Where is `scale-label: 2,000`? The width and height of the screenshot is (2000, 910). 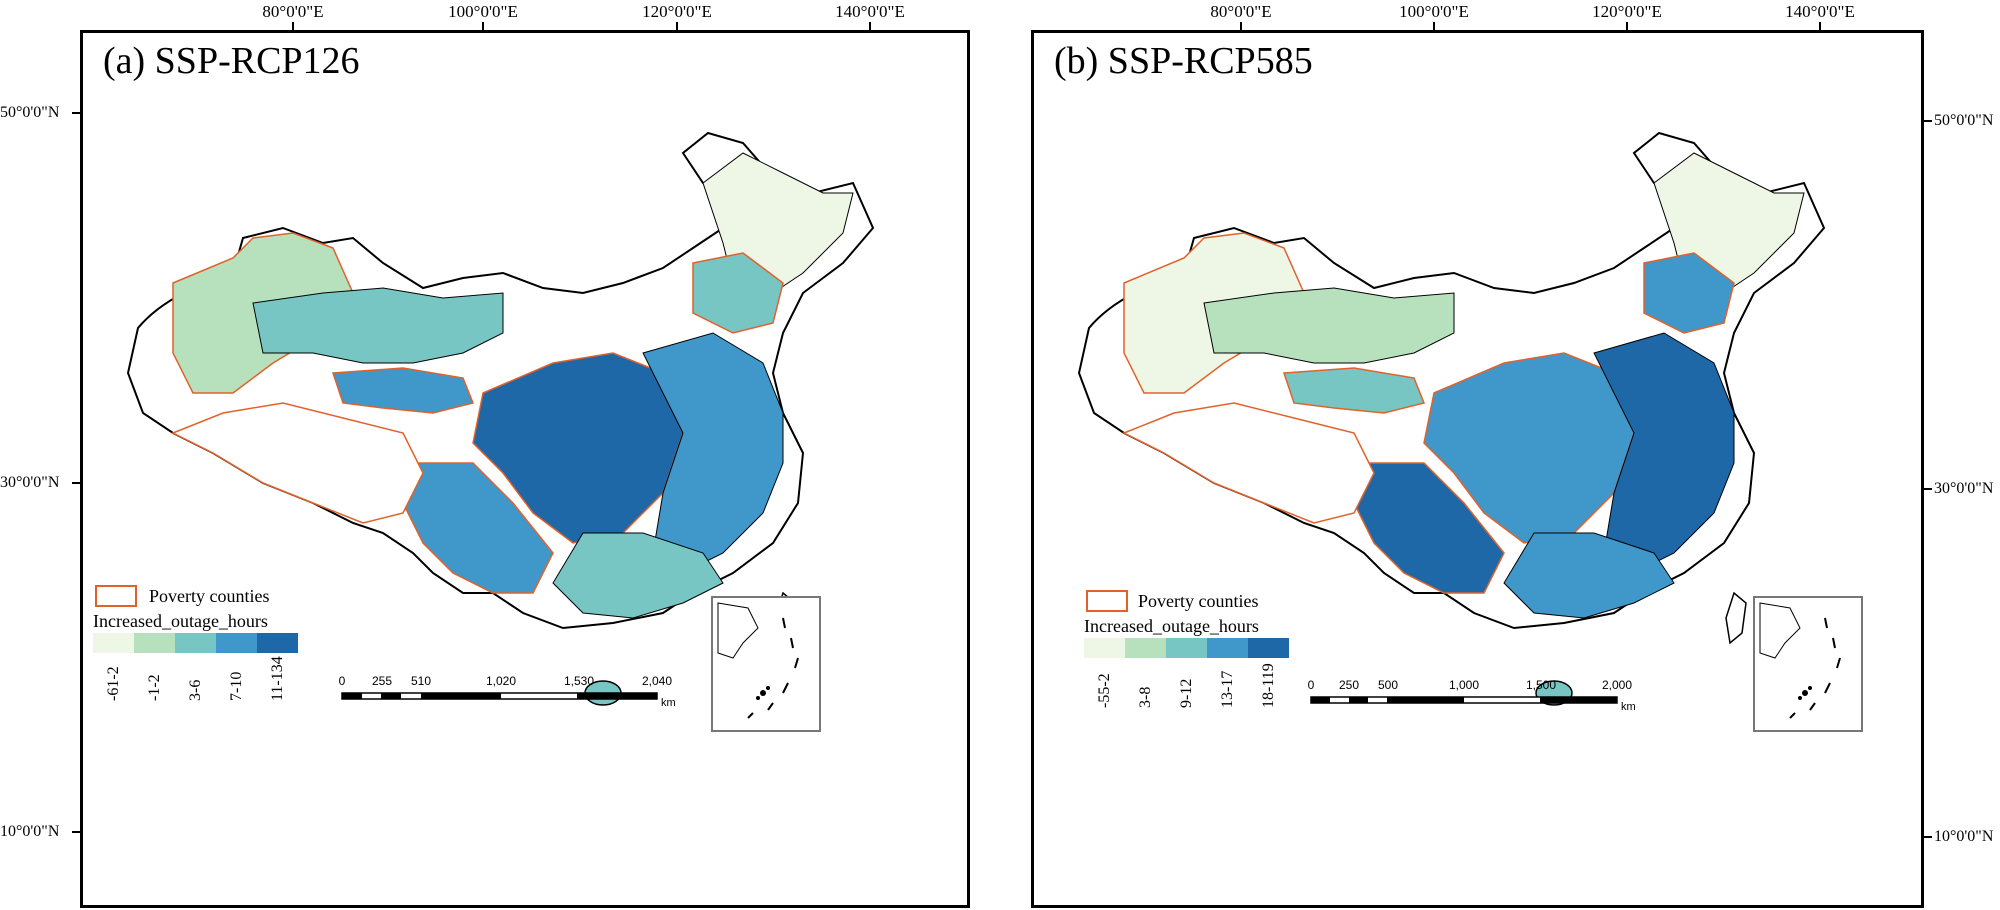
scale-label: 2,000 is located at coordinates (1617, 685).